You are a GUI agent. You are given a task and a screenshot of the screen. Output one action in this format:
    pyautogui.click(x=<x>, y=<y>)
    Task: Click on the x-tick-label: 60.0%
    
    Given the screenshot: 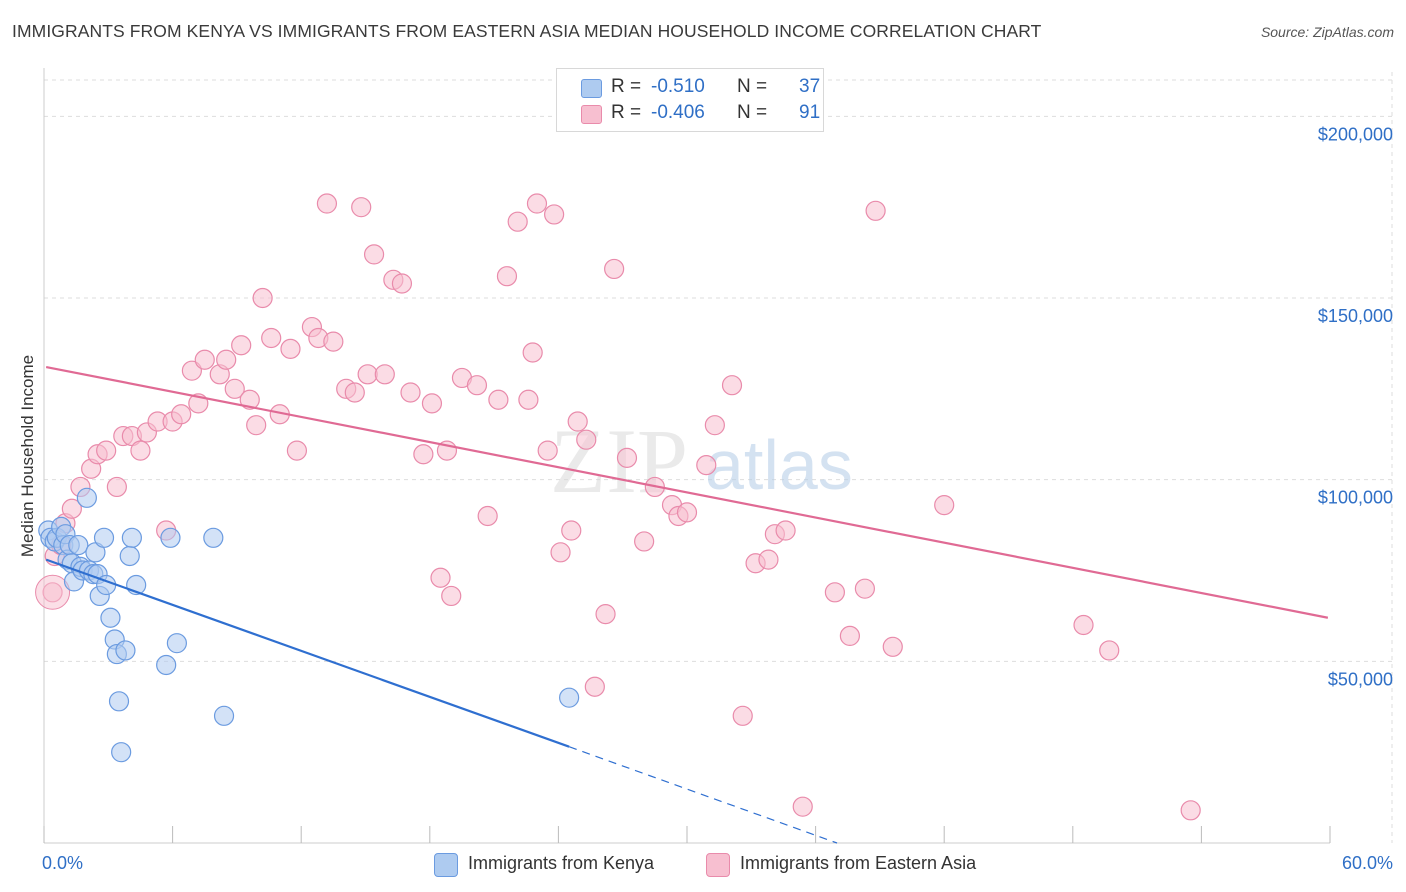 What is the action you would take?
    pyautogui.click(x=1367, y=863)
    